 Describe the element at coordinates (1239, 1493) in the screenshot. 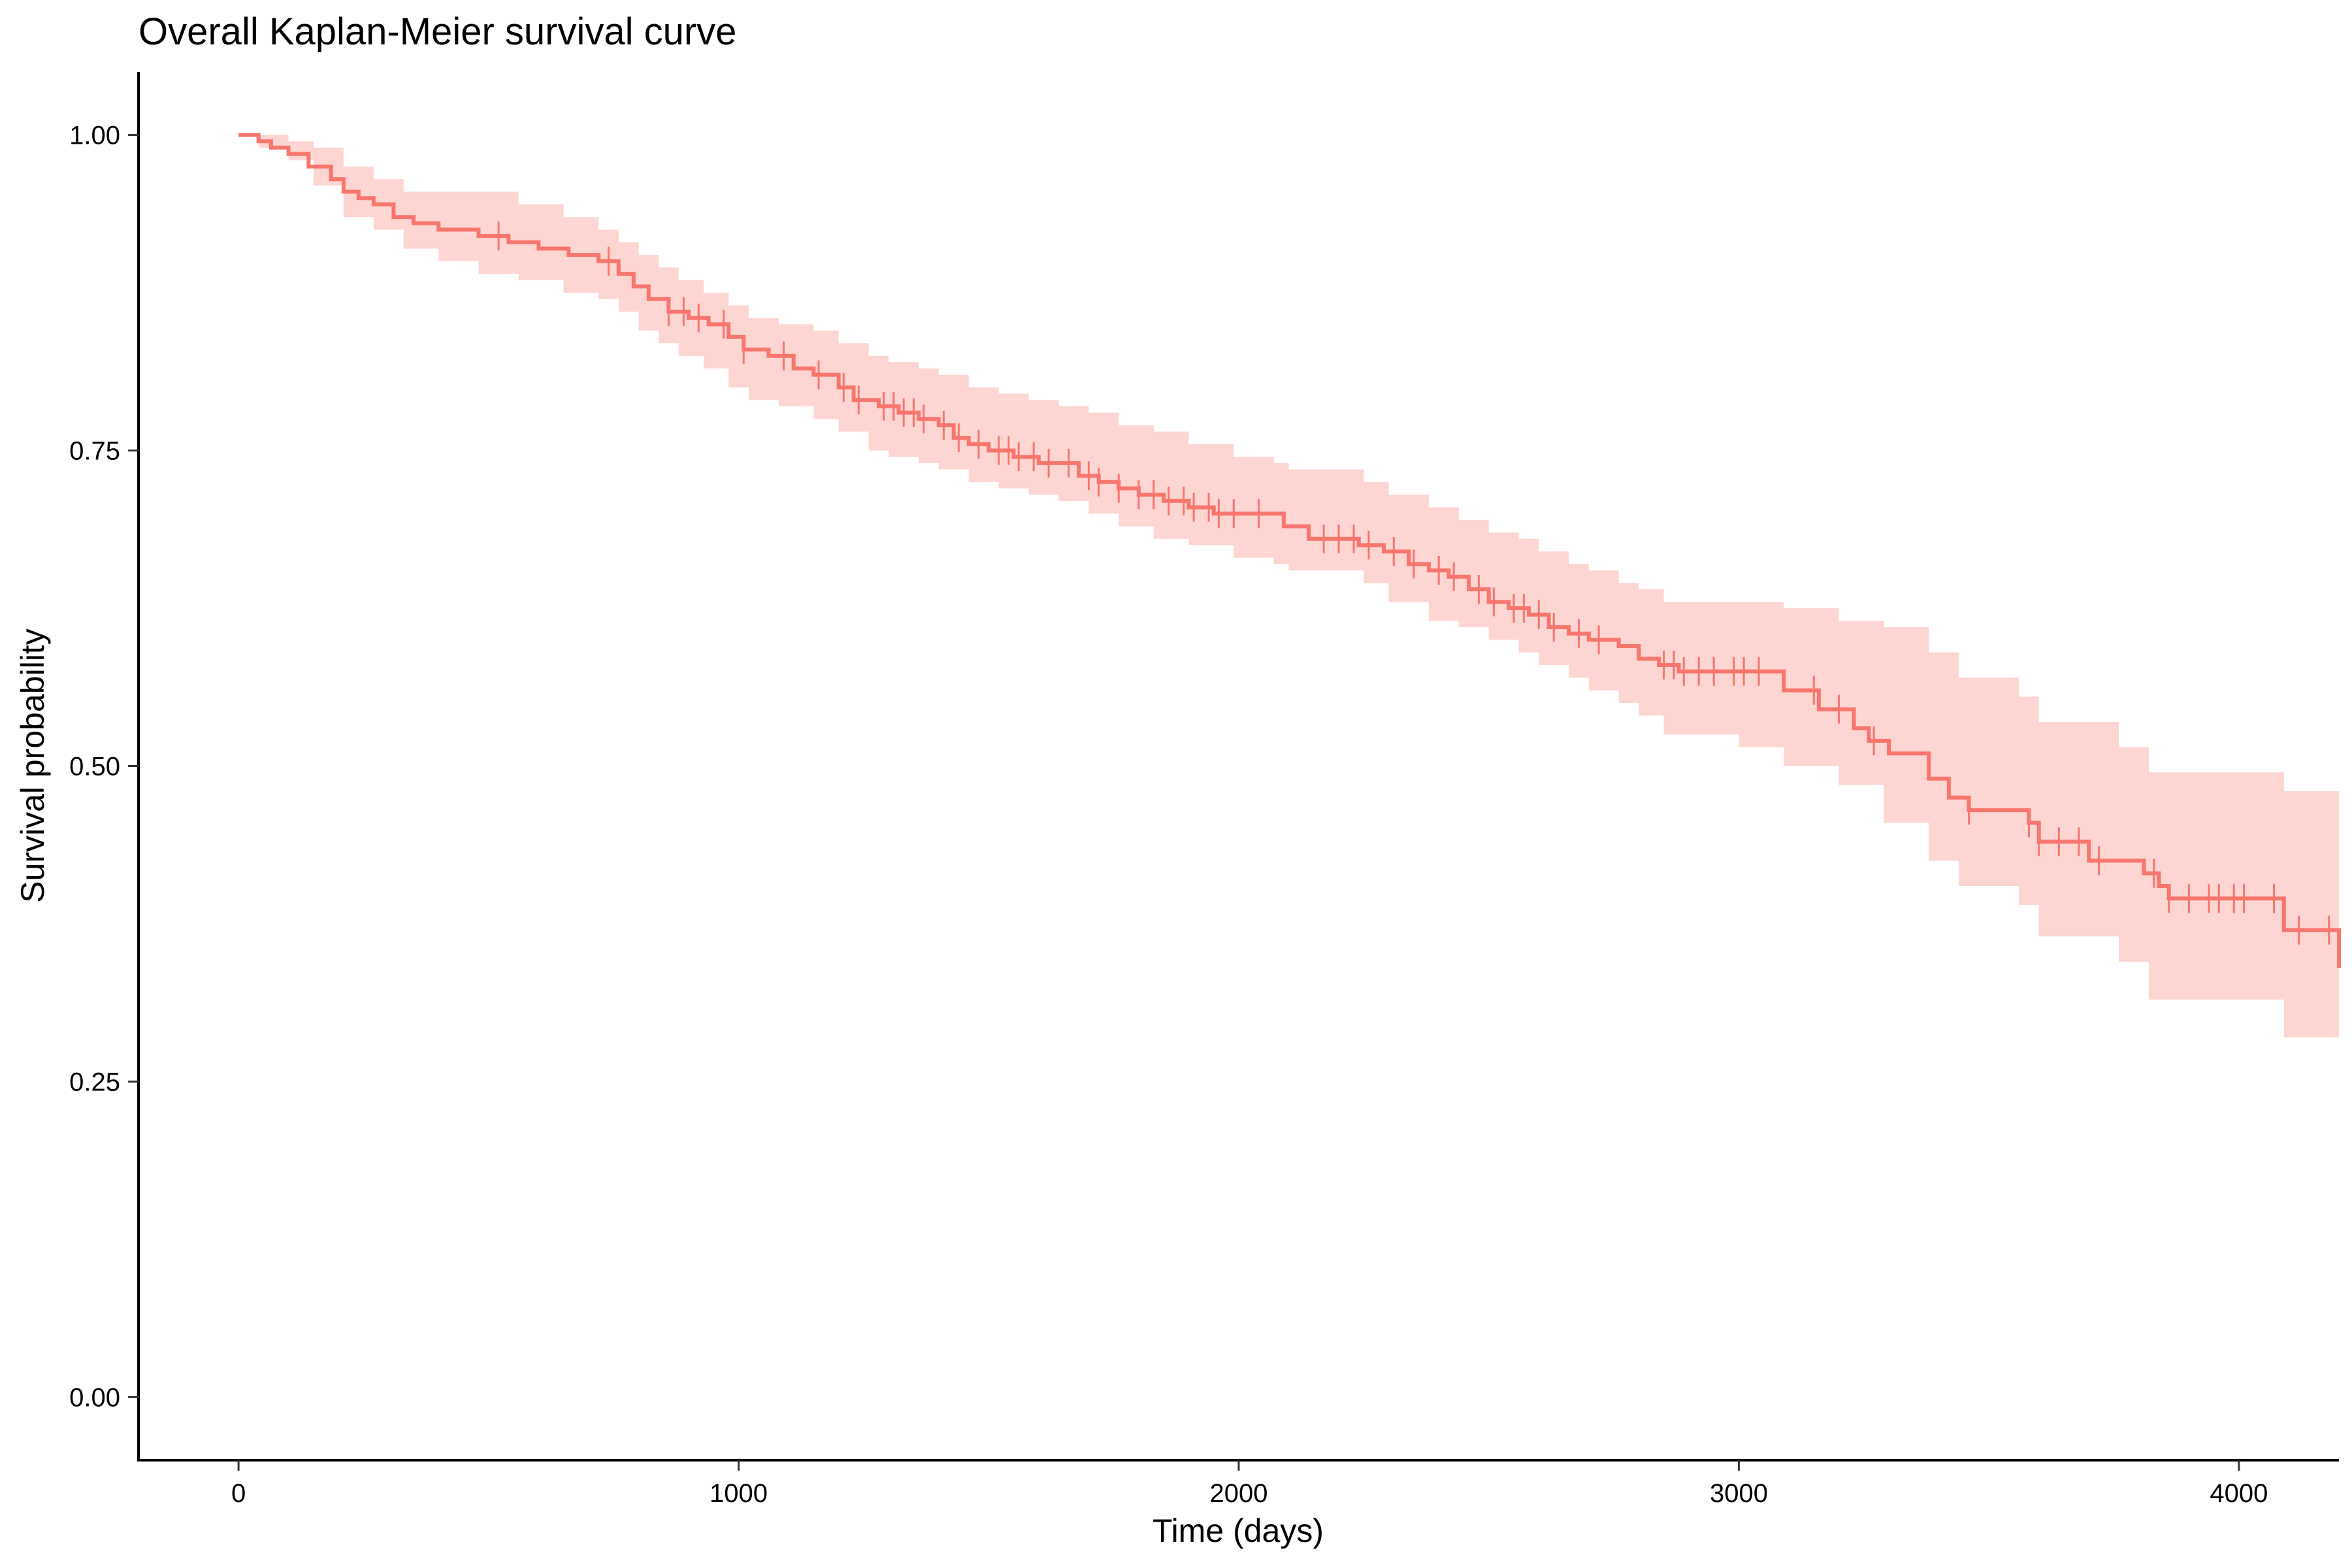

I see `x-tick-label: 2000` at that location.